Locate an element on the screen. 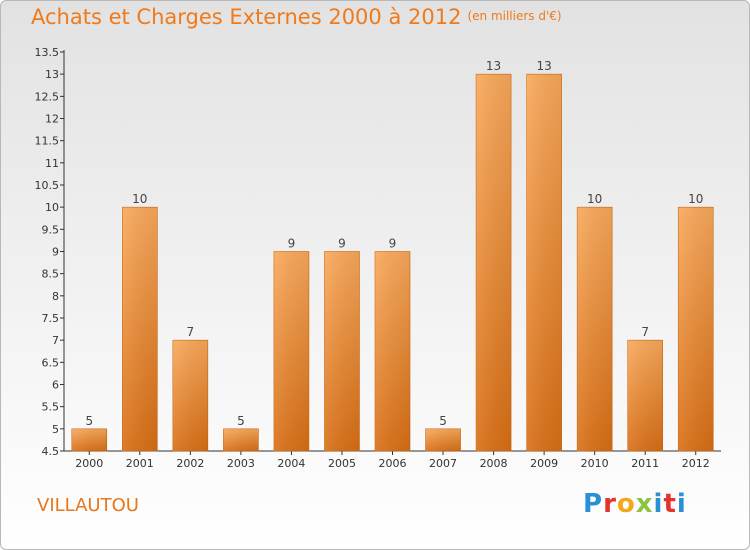  bar-shine-2003 is located at coordinates (241, 439).